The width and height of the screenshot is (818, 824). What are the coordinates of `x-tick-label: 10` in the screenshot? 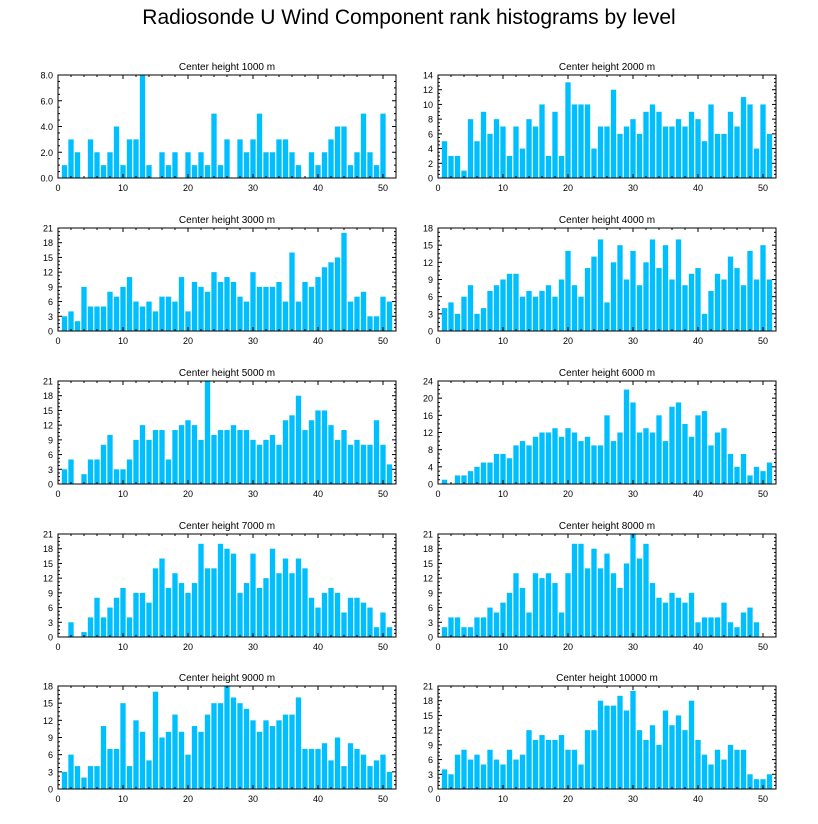 It's located at (503, 799).